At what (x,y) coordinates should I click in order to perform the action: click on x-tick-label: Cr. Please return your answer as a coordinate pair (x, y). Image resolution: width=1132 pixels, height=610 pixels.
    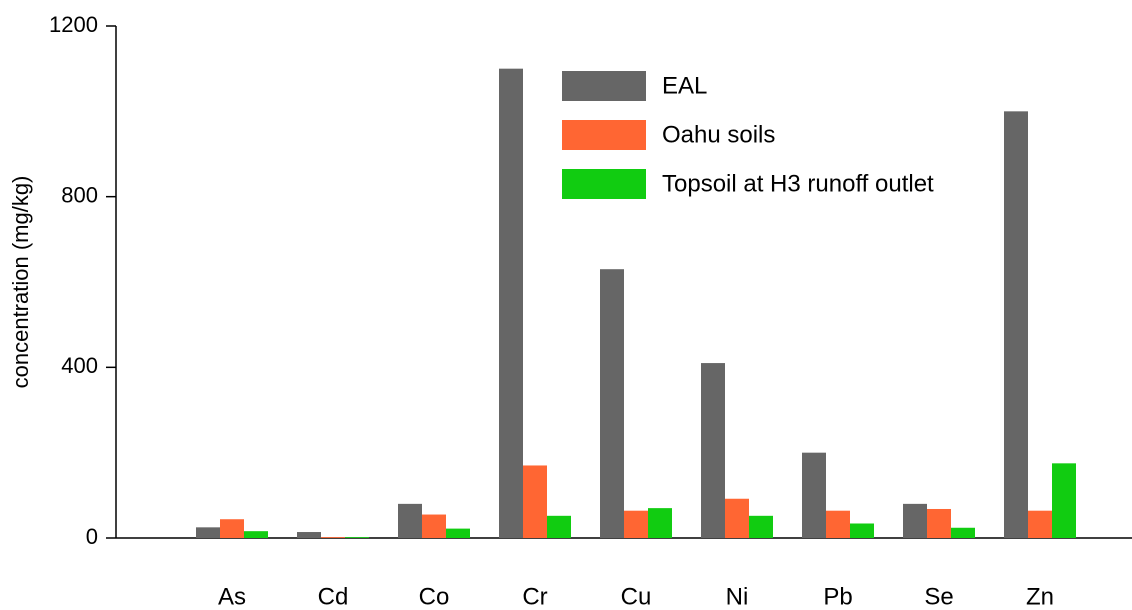
    Looking at the image, I should click on (534, 596).